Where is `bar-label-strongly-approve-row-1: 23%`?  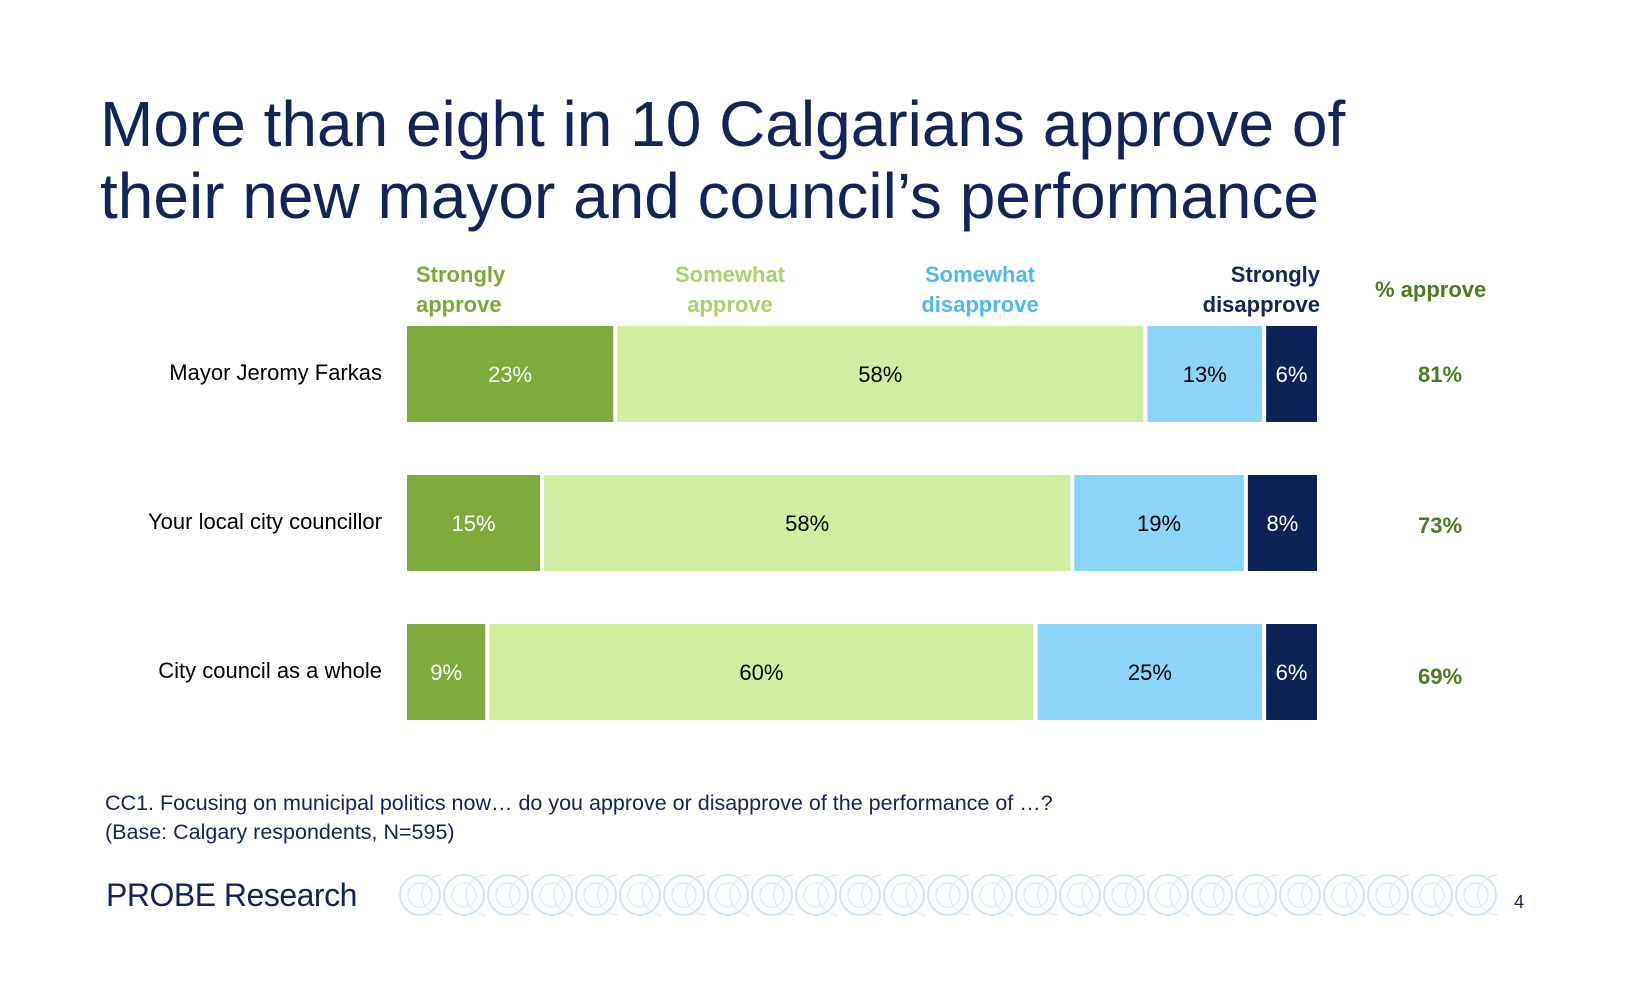
bar-label-strongly-approve-row-1: 23% is located at coordinates (510, 374).